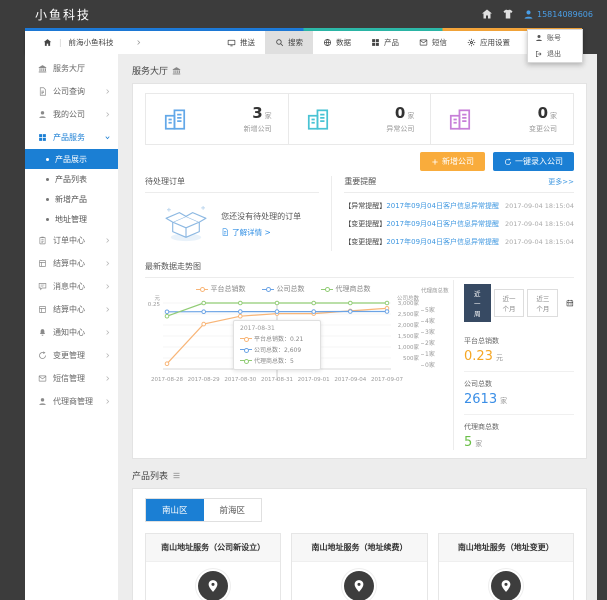 Image resolution: width=607 pixels, height=600 pixels. What do you see at coordinates (539, 54) in the screenshot?
I see `logout-icon` at bounding box center [539, 54].